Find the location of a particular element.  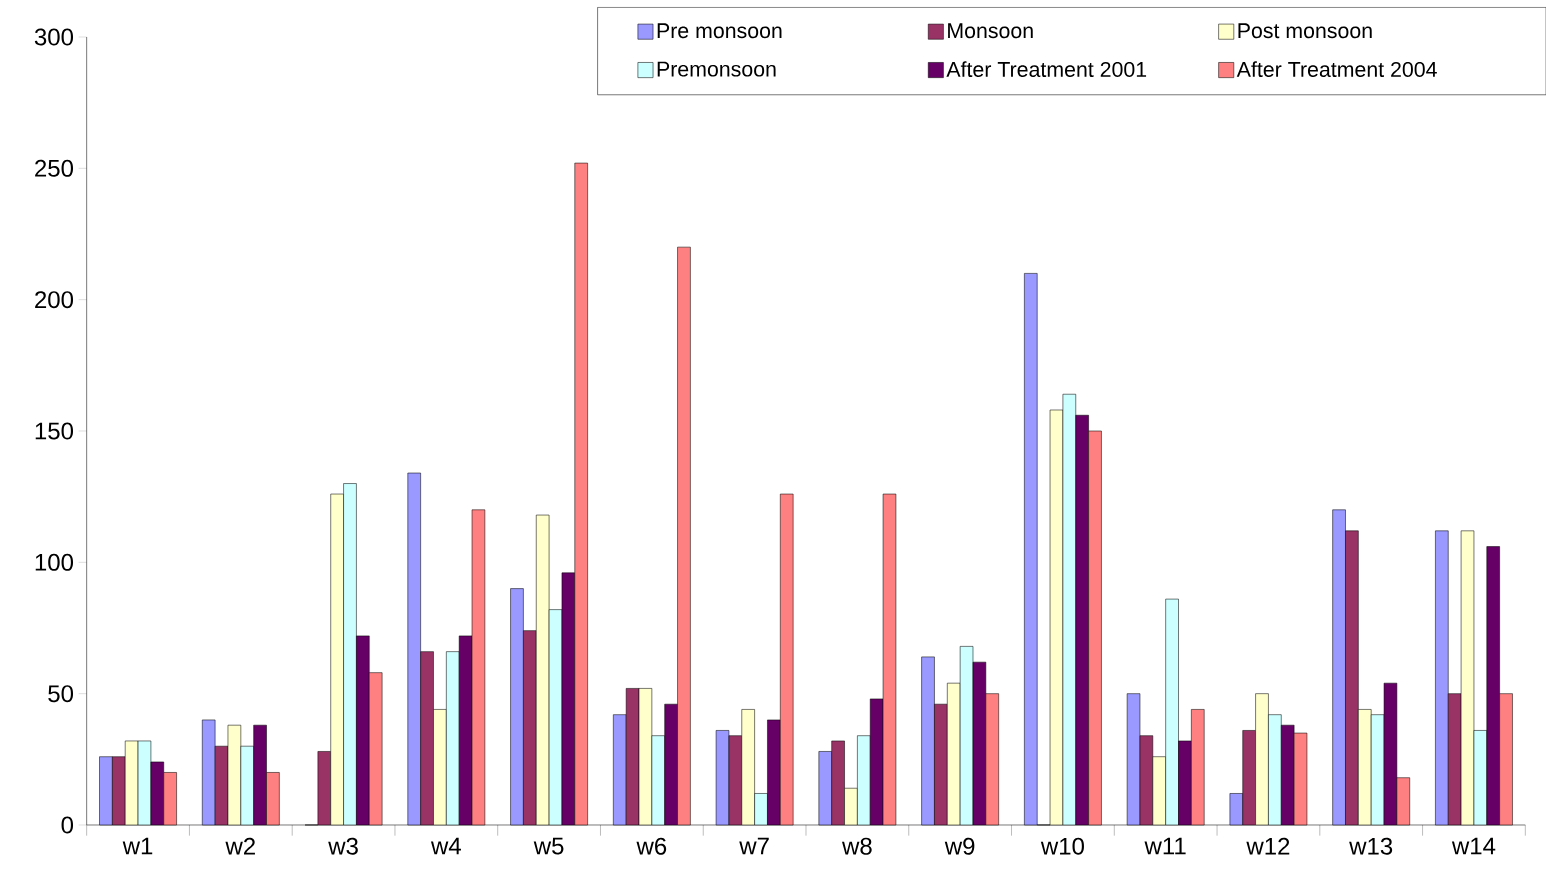

legend-label: After Treatment 2001 is located at coordinates (1046, 69).